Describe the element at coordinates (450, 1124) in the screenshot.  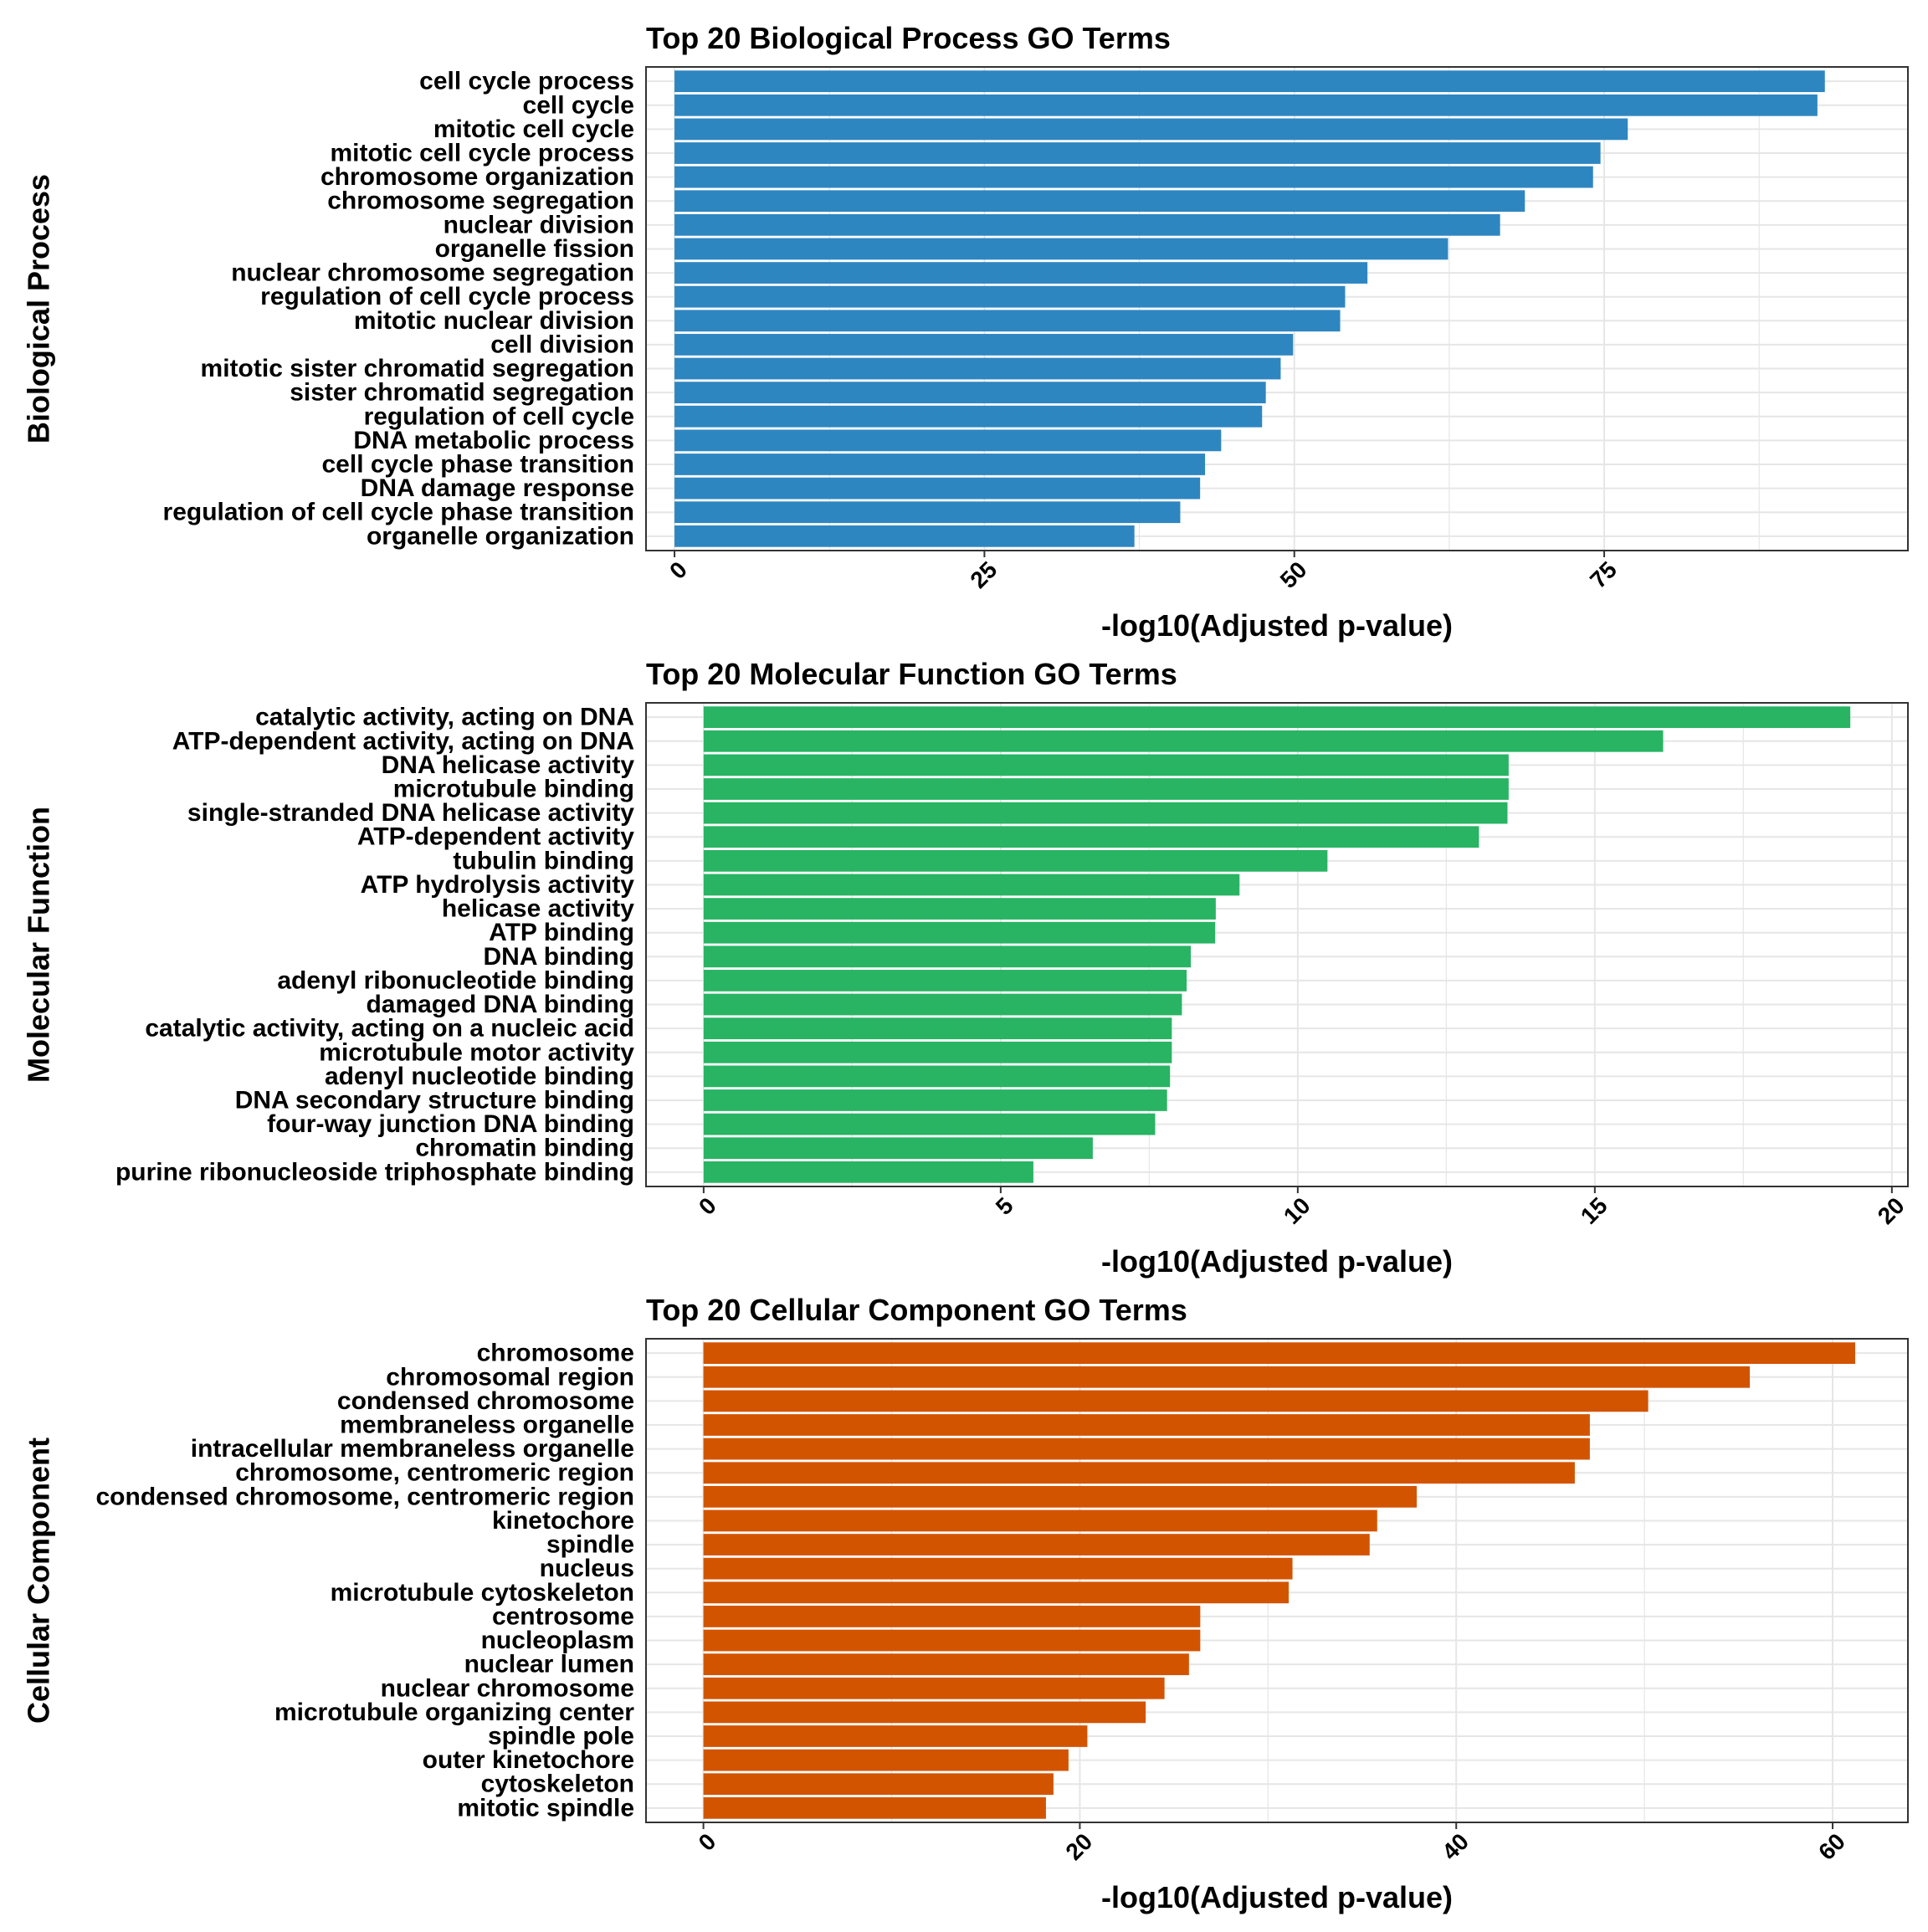
I see `category-label: four-way junction DNA binding` at that location.